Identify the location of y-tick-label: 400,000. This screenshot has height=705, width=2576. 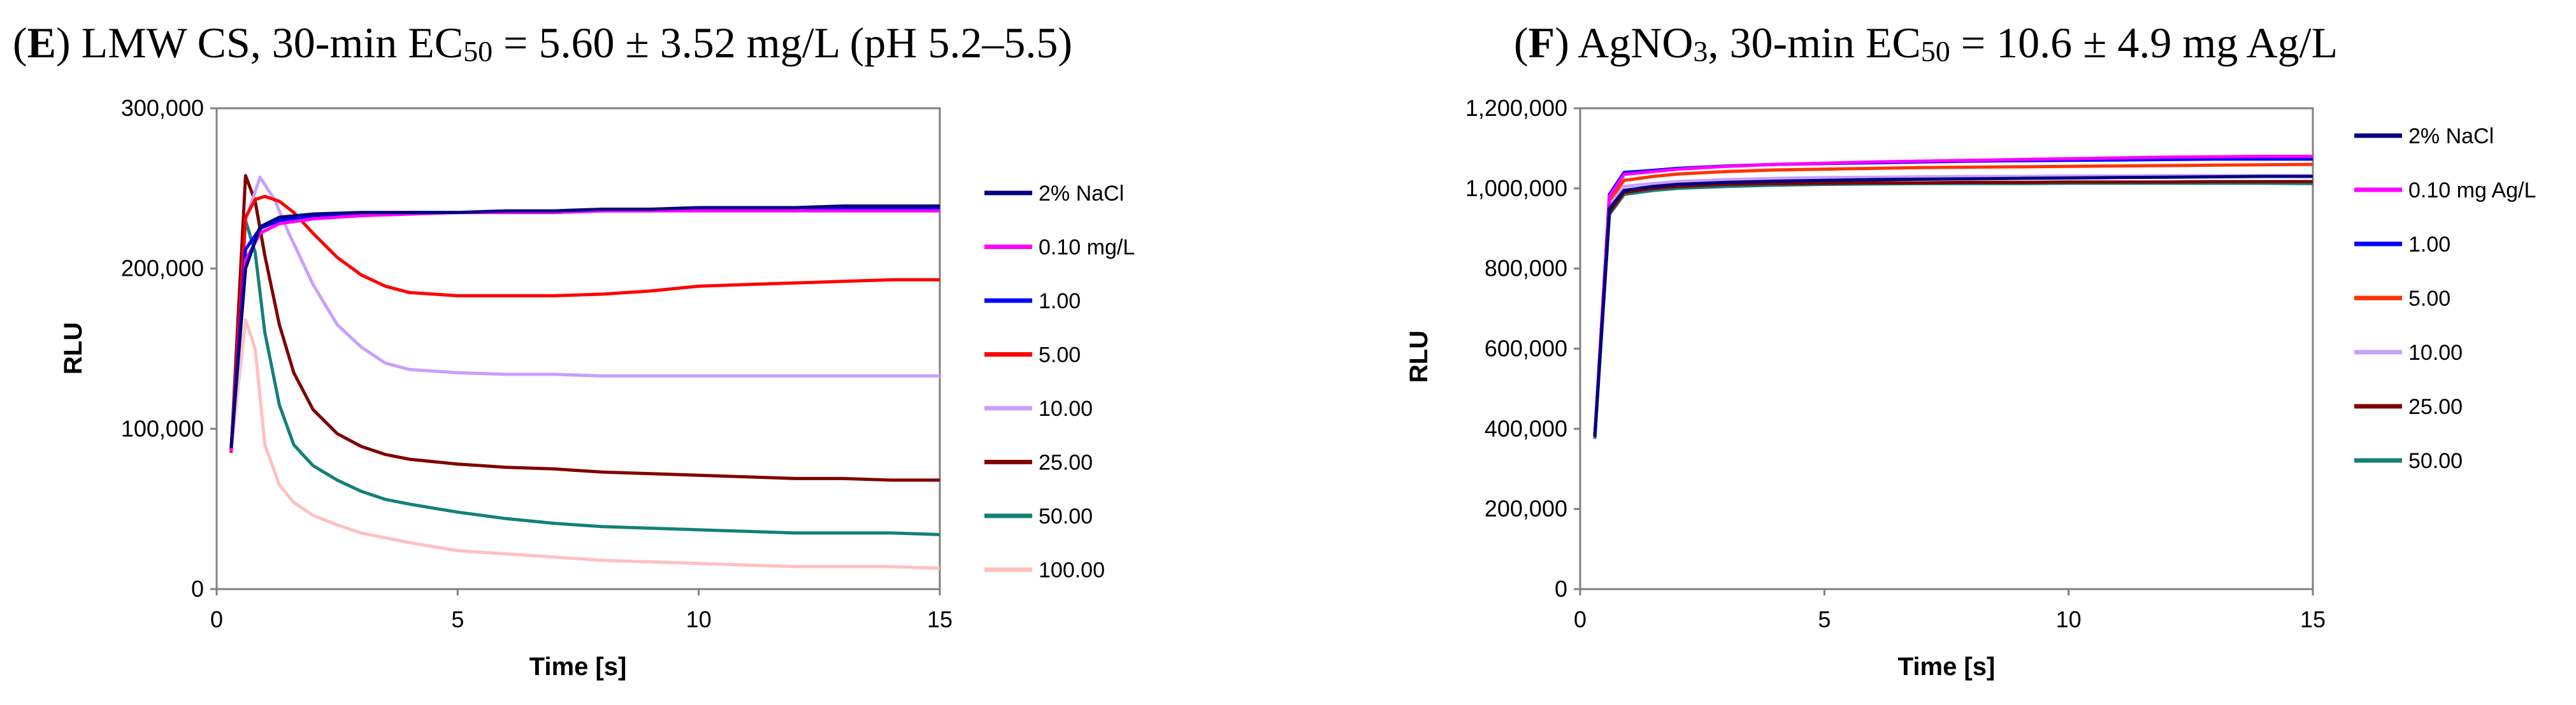
(1526, 428).